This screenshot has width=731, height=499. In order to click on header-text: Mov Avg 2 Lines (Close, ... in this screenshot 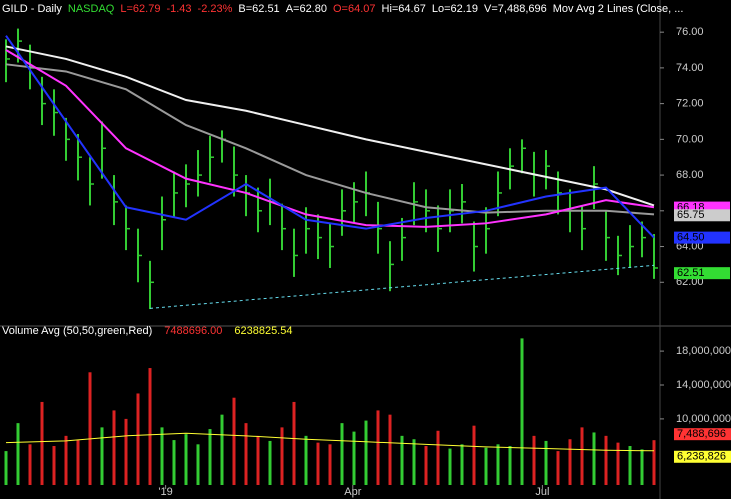, I will do `click(618, 9)`.